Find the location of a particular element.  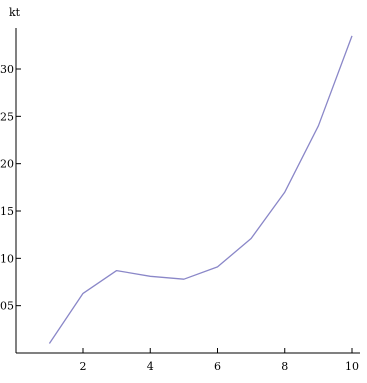

y-axis-label: kt is located at coordinates (15, 12).